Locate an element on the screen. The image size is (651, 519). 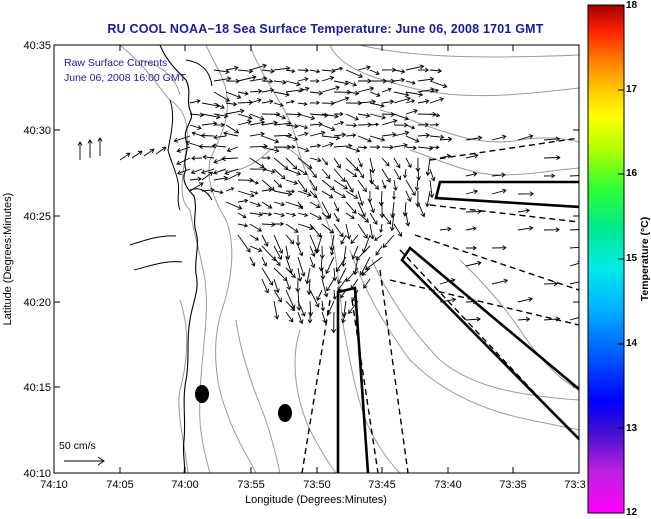
colorbar-tick: 12 is located at coordinates (632, 512).